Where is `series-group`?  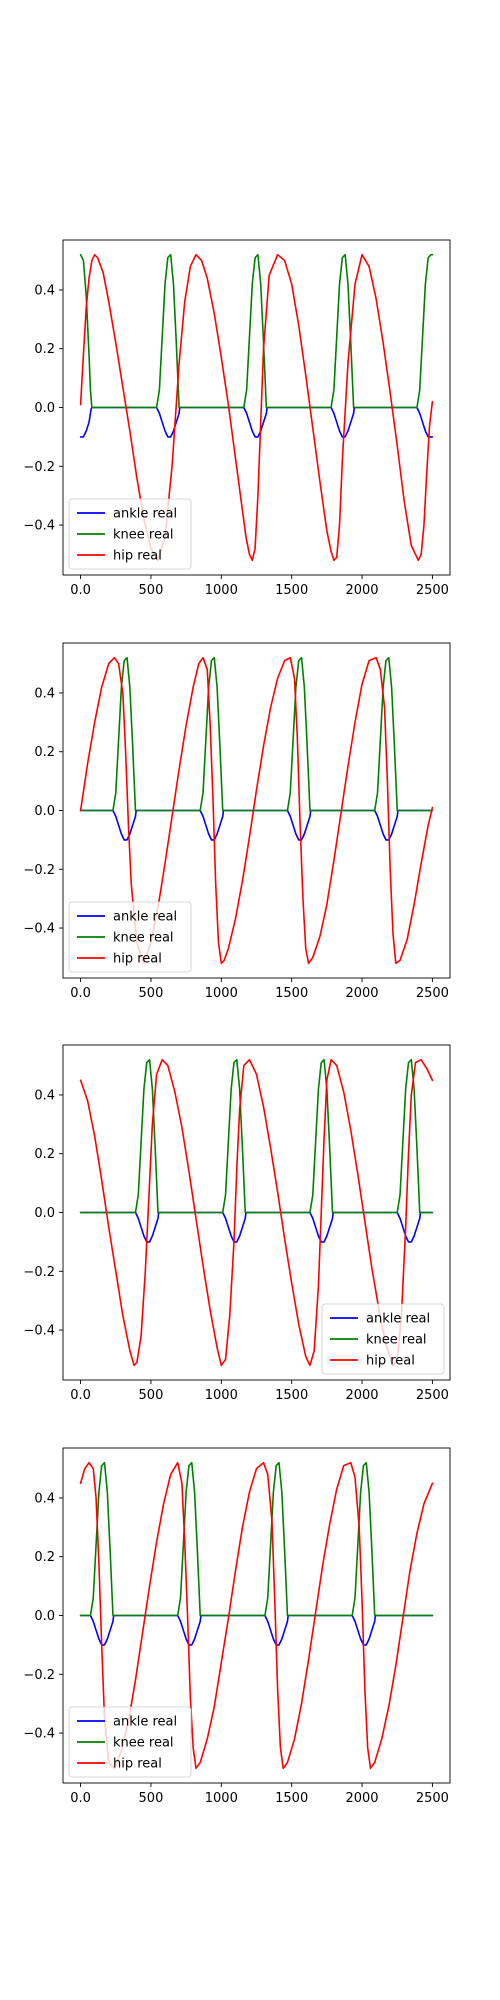
series-group is located at coordinates (256, 407).